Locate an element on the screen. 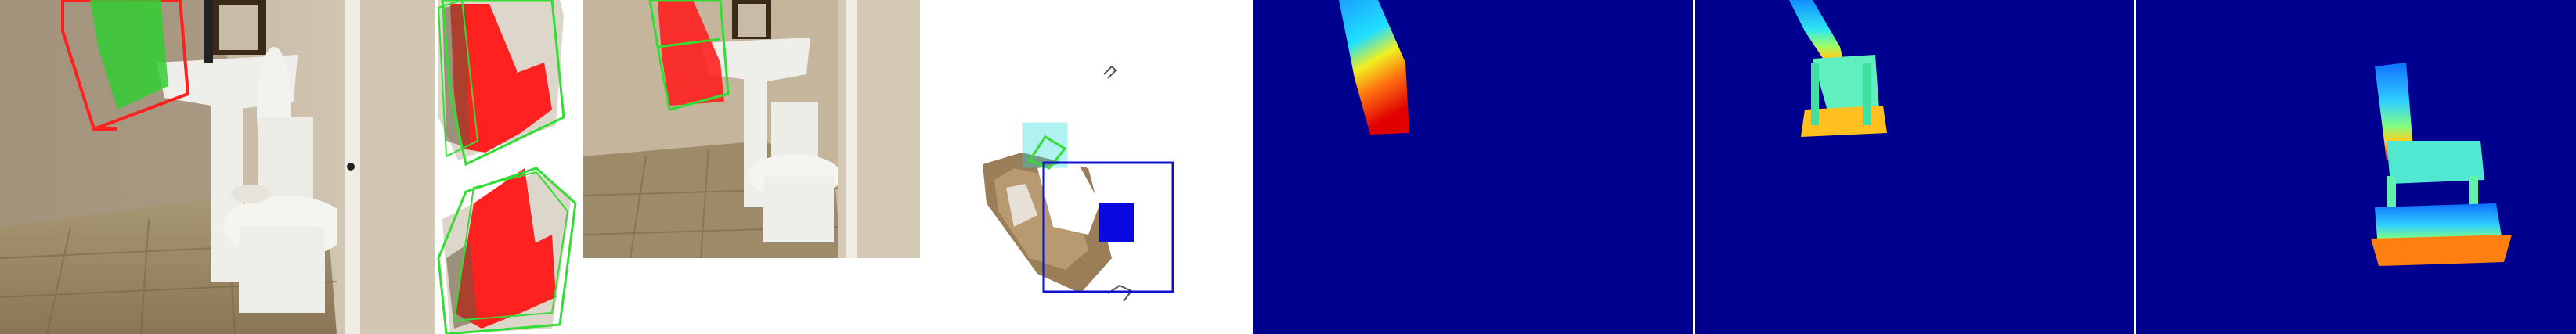  panel-chair-crops is located at coordinates (509, 167).